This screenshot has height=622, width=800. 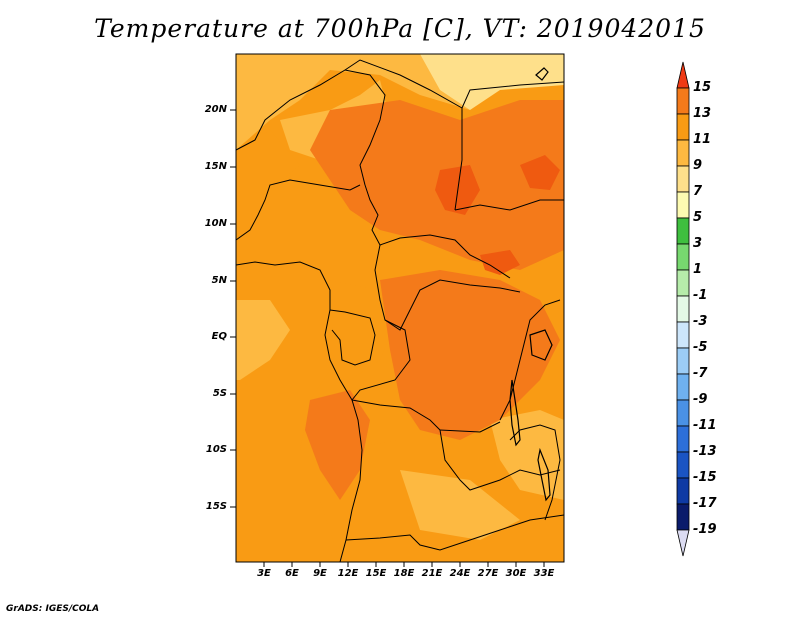 What do you see at coordinates (264, 573) in the screenshot?
I see `lon-label-3e: 3E` at bounding box center [264, 573].